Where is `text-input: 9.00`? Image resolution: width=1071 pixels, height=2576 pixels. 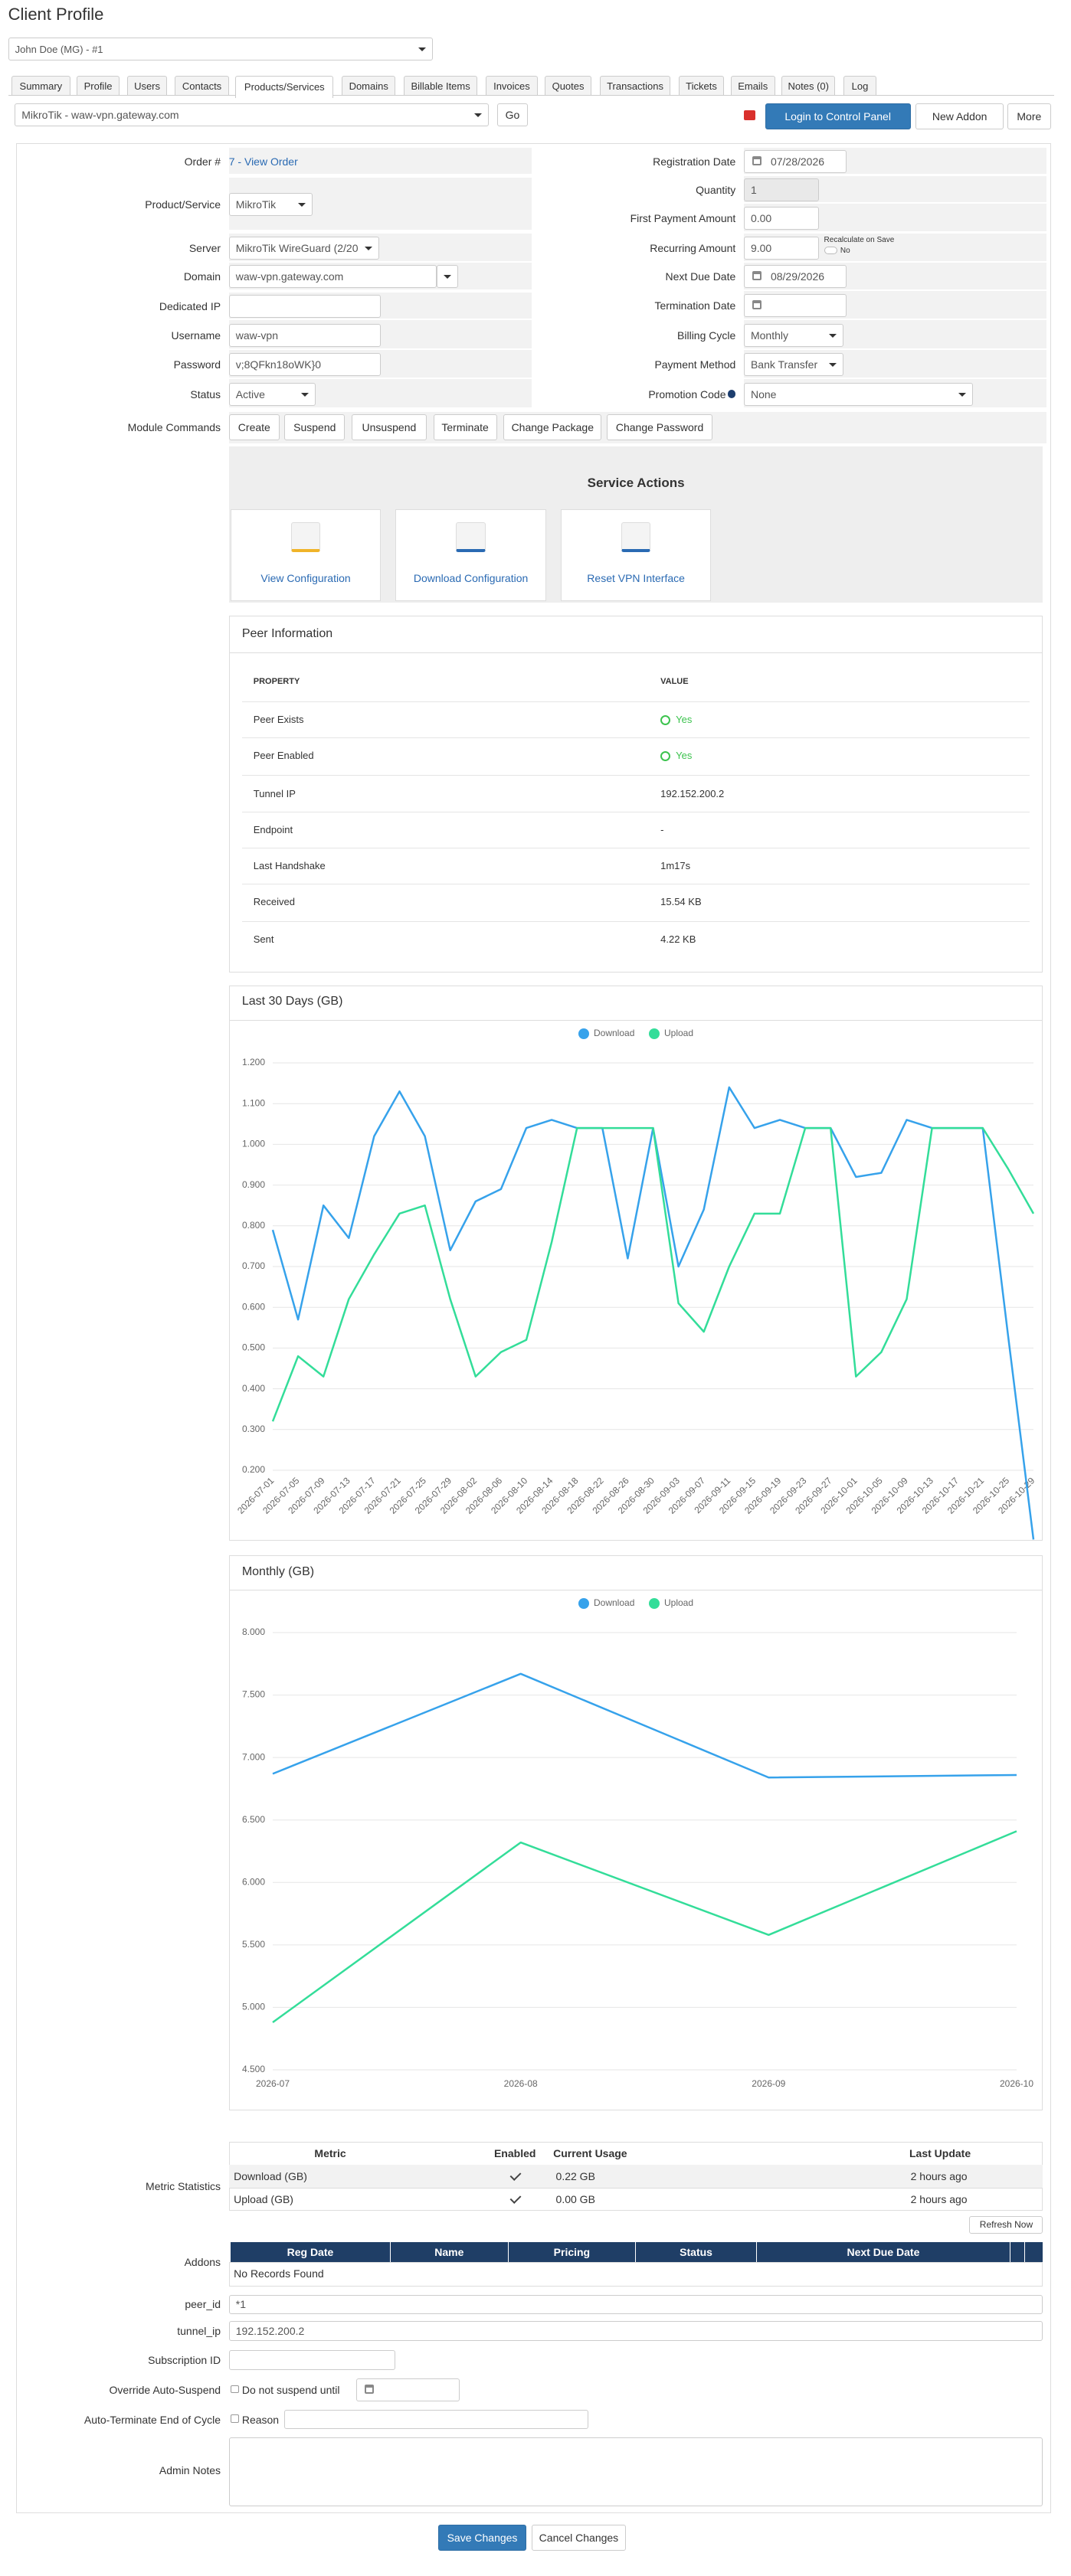
text-input: 9.00 is located at coordinates (781, 248).